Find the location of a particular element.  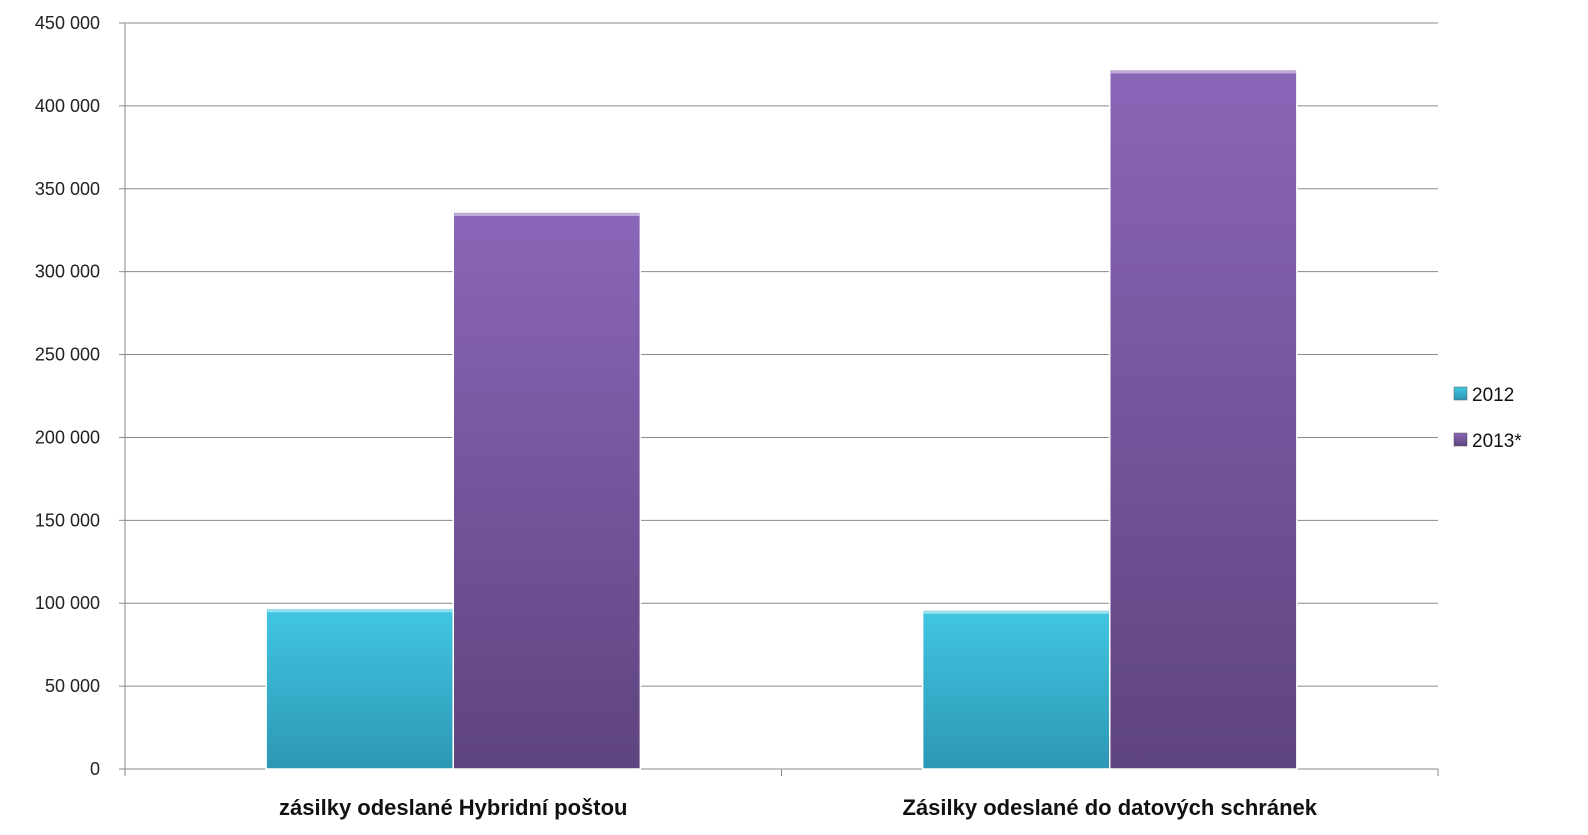

category-label: Zásilky odeslané do datových schránek is located at coordinates (1110, 807).